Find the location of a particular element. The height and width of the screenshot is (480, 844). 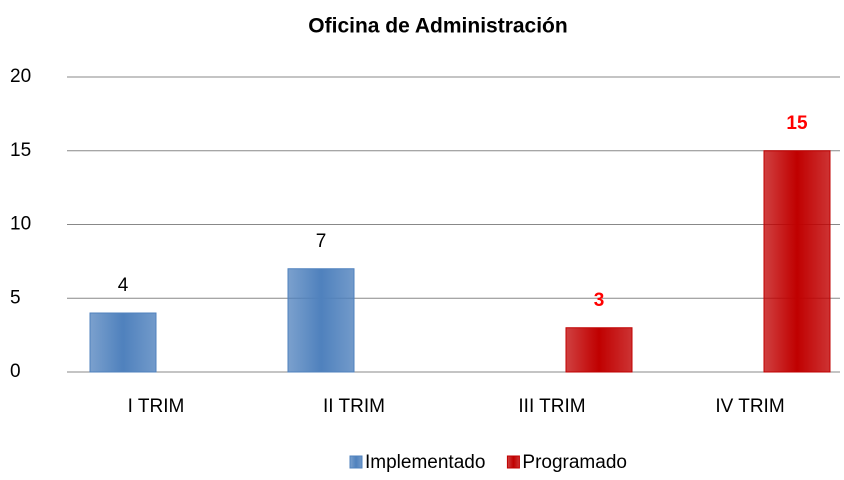

legend-label: Programado is located at coordinates (574, 462).